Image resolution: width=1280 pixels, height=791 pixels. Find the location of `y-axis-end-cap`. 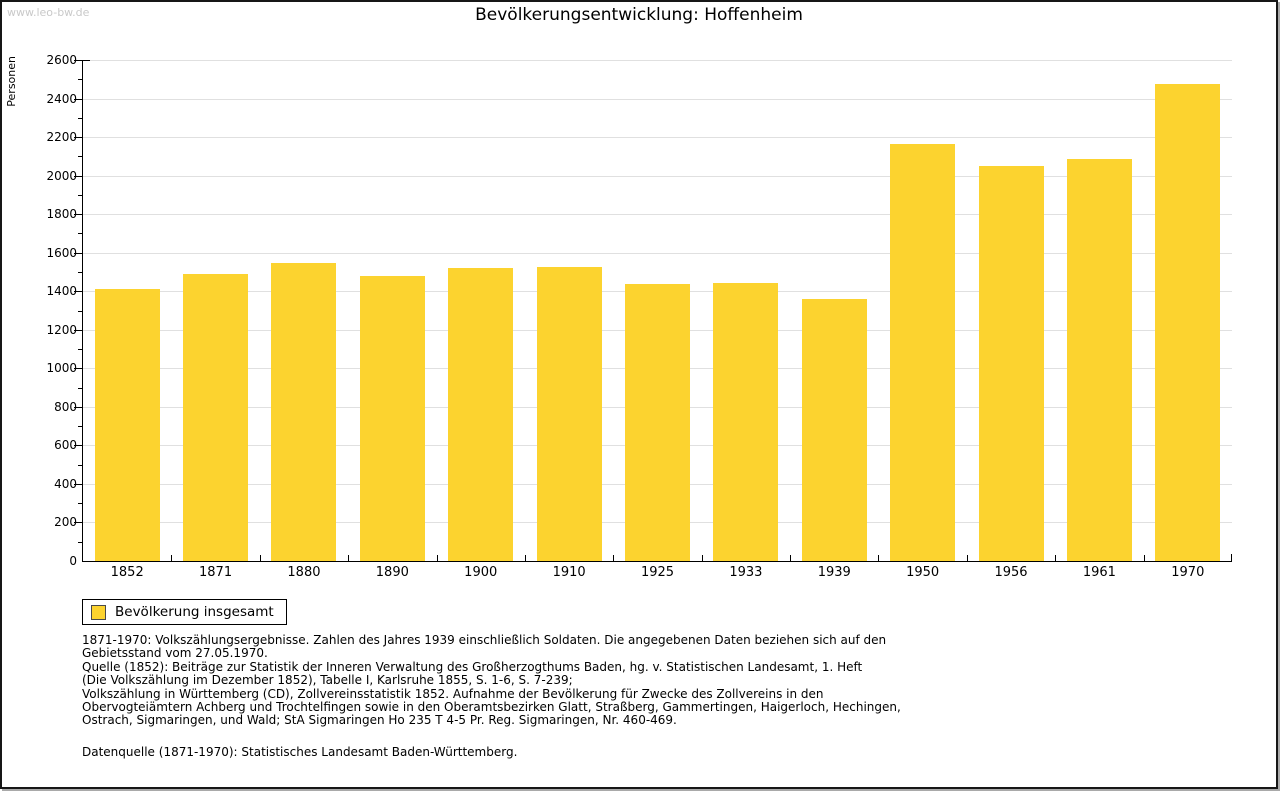

y-axis-end-cap is located at coordinates (86, 60).